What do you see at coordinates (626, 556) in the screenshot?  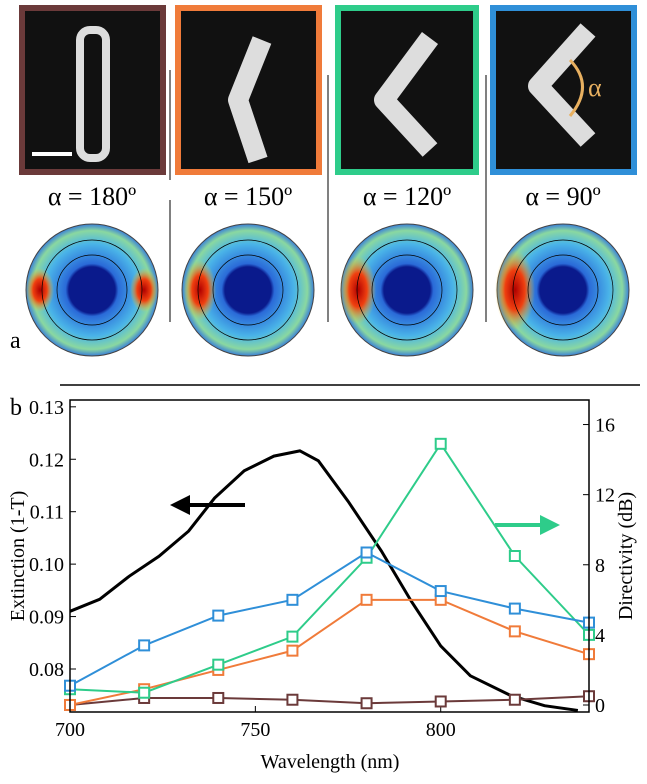 I see `y2-axis-label: Directivity (dB)` at bounding box center [626, 556].